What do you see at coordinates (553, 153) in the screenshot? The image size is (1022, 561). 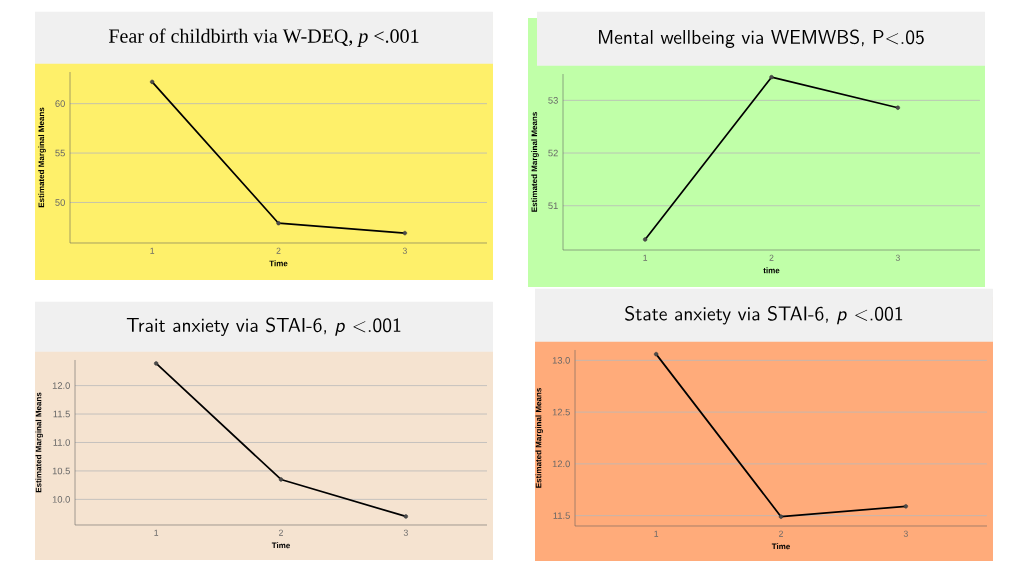 I see `y-tick-label: 52` at bounding box center [553, 153].